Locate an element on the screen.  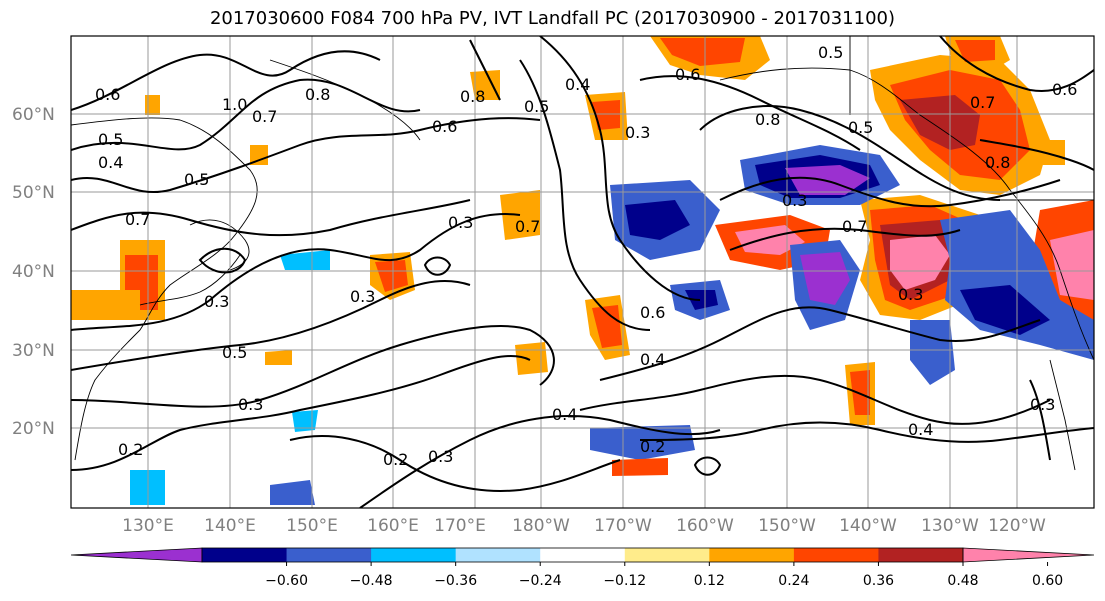
lon-label: 130°E is located at coordinates (148, 526).